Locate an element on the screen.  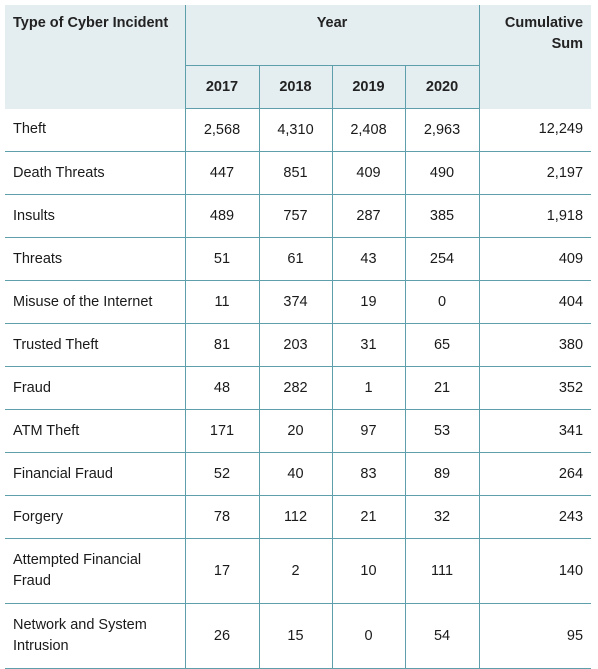
year-cell: 2018 is located at coordinates (295, 87).